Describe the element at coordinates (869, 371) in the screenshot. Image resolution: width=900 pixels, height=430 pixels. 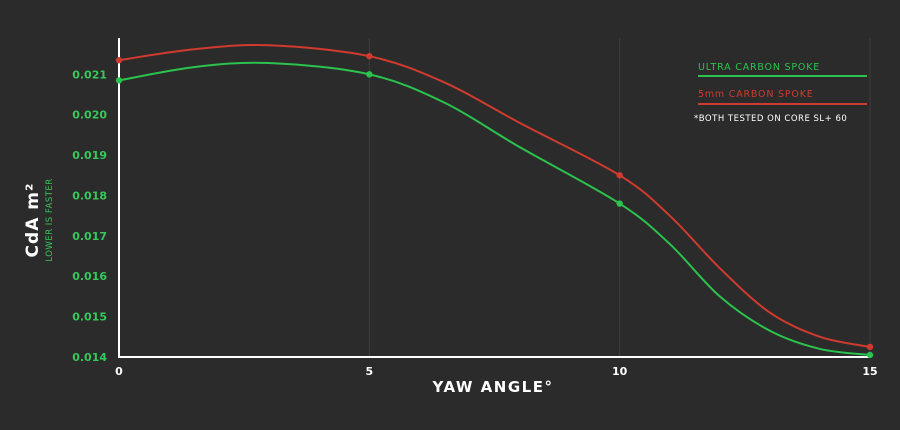
I see `x-tick-label: 15` at that location.